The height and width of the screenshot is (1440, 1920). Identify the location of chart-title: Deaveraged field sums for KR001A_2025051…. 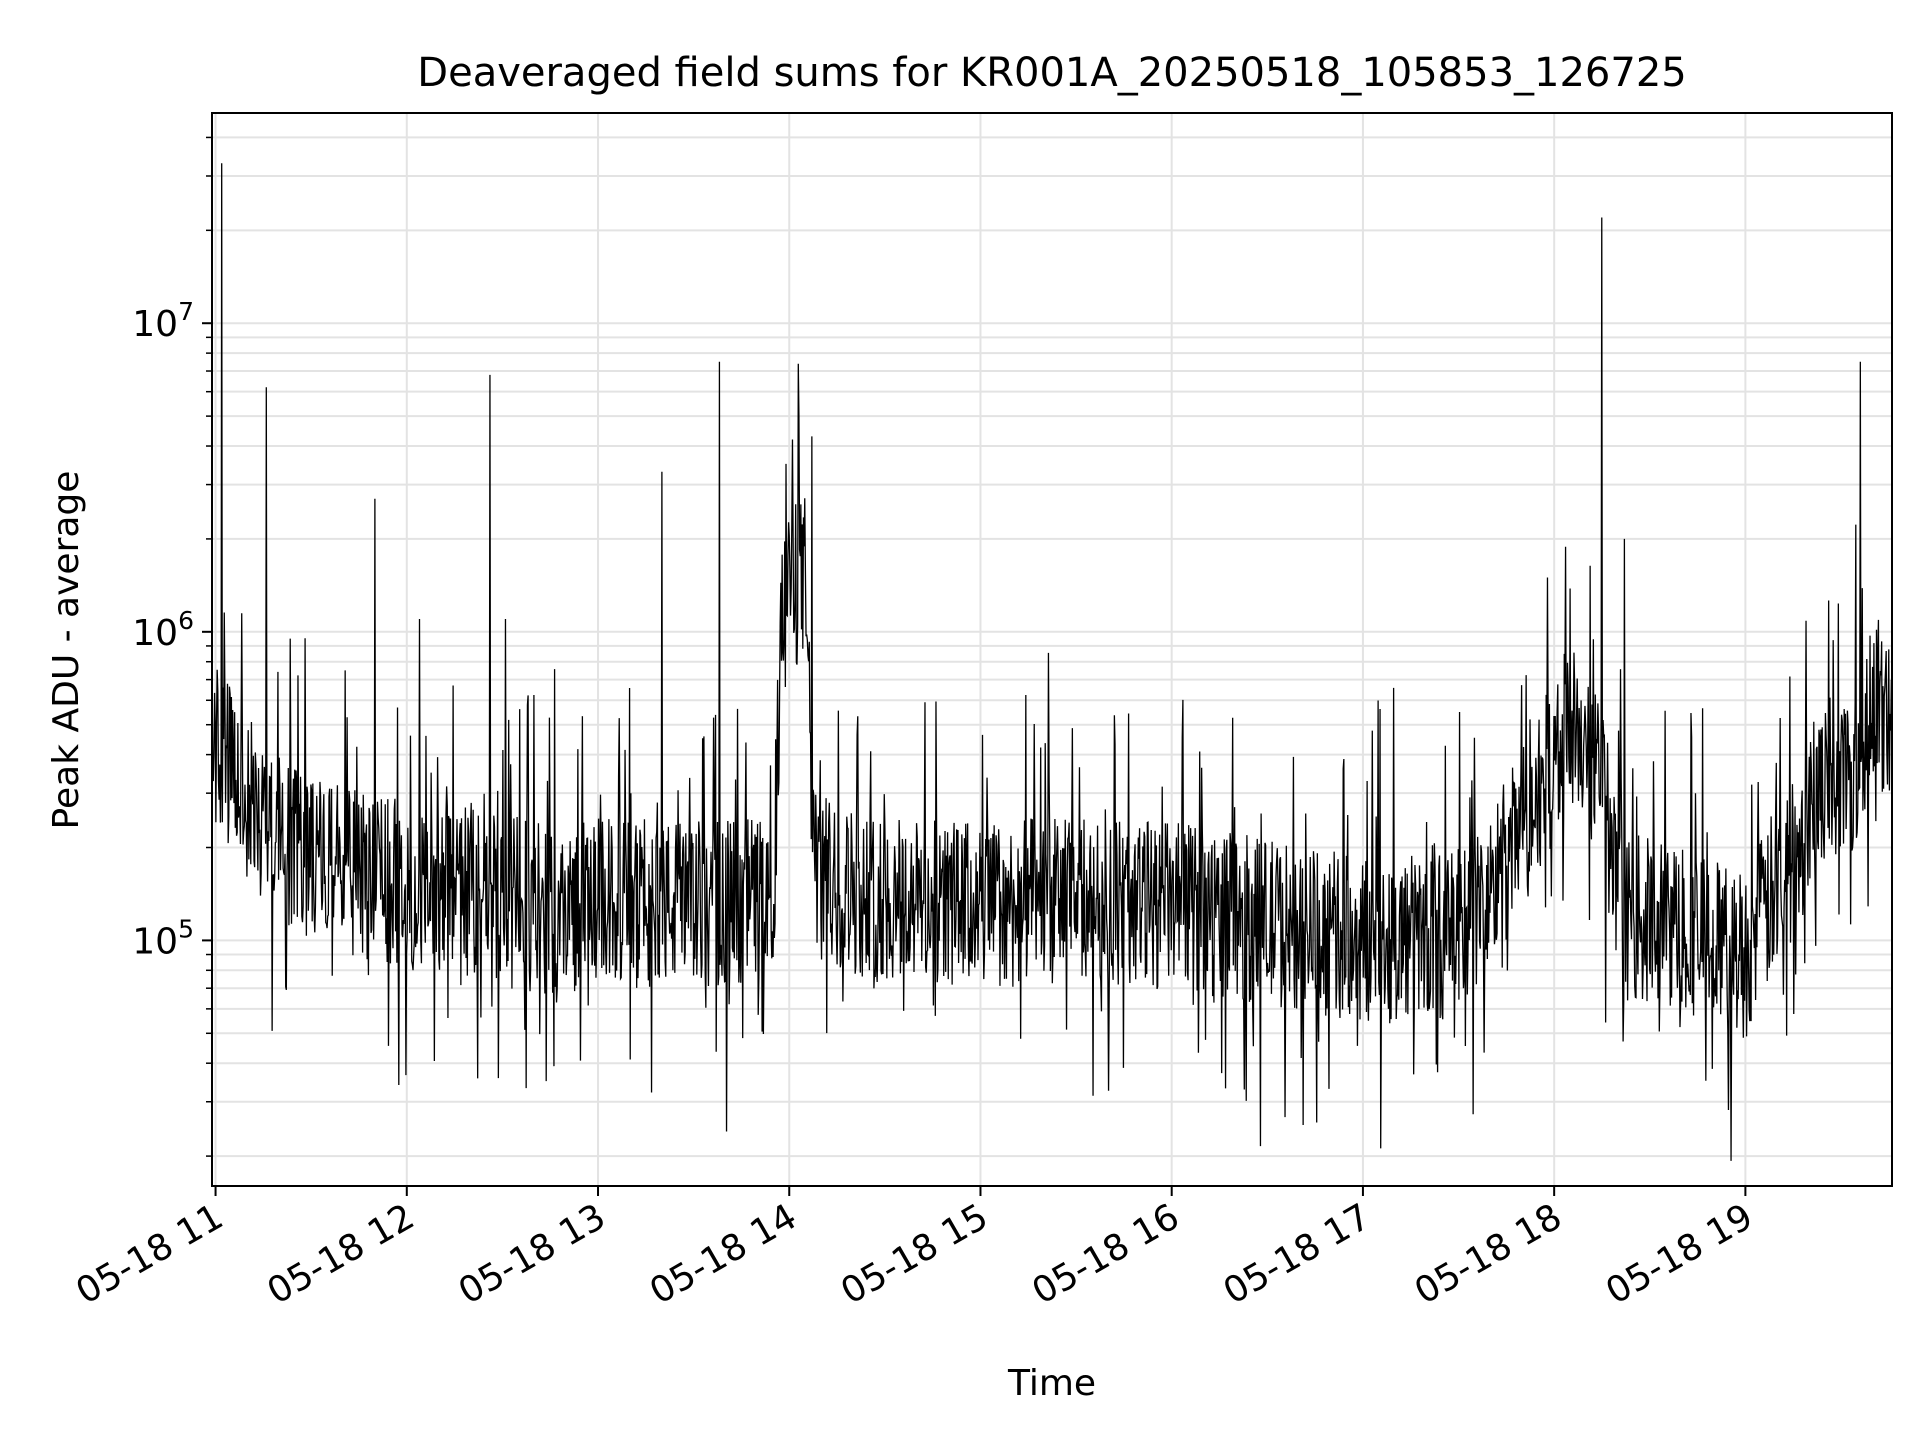
(1051, 73).